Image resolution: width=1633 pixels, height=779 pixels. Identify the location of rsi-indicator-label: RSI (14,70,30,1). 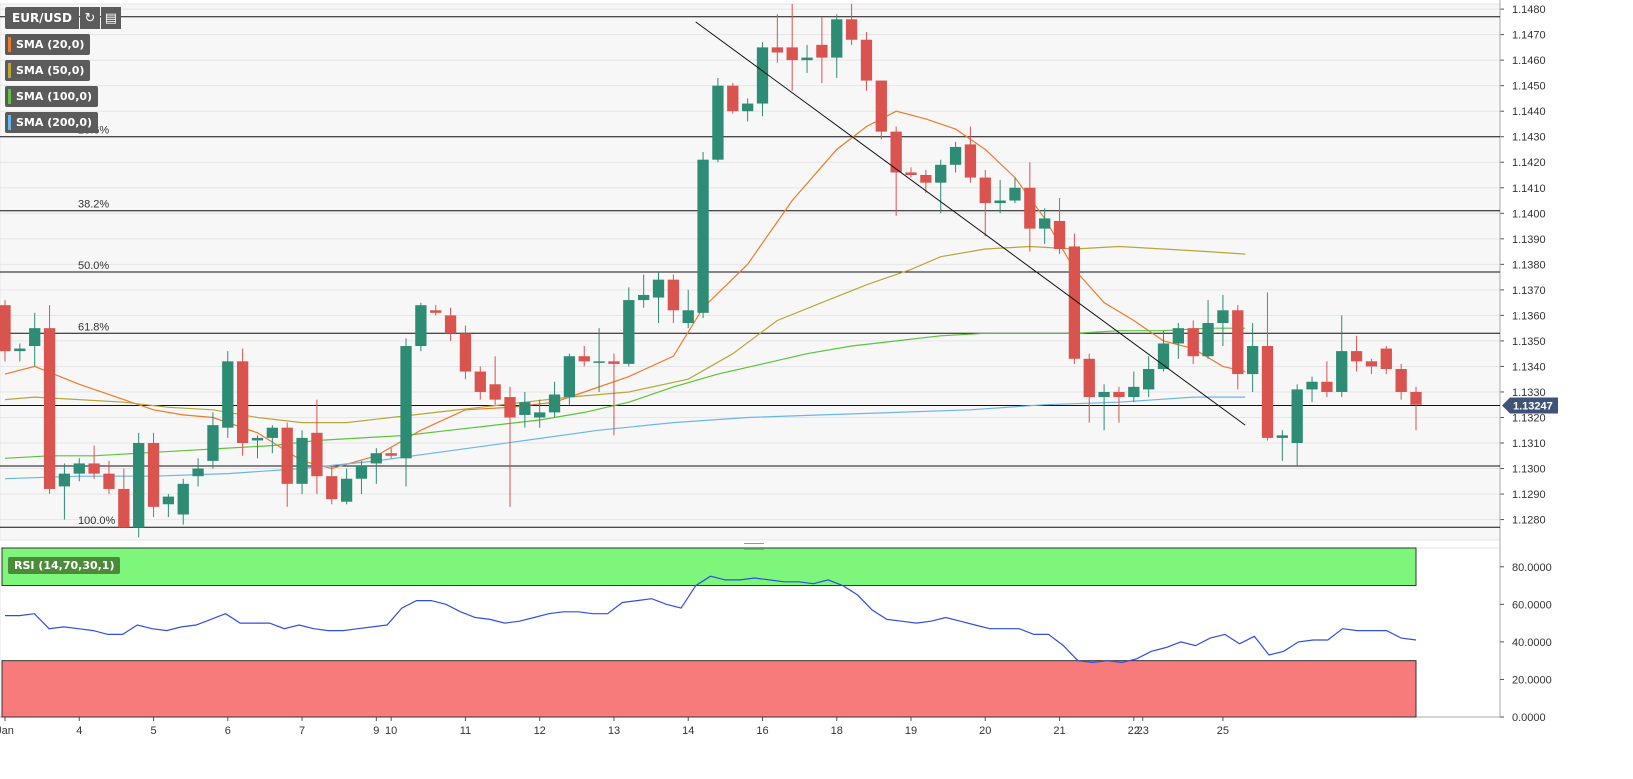
(64, 565).